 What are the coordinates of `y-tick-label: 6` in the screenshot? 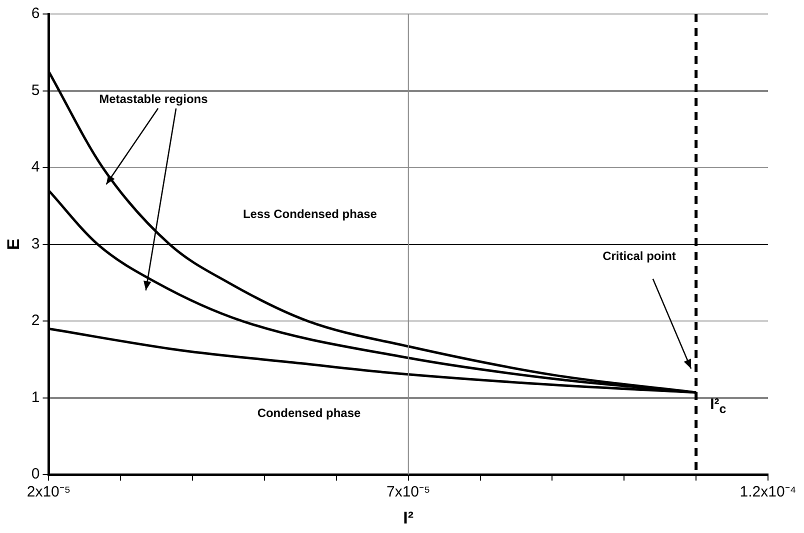 It's located at (35, 13).